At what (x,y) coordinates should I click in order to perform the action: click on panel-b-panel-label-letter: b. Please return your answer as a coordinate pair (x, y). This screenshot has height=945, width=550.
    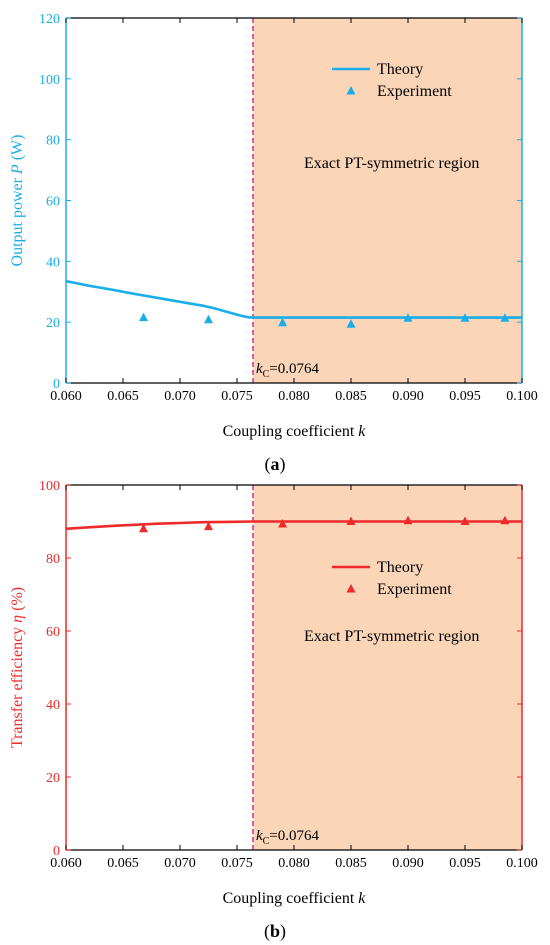
    Looking at the image, I should click on (275, 931).